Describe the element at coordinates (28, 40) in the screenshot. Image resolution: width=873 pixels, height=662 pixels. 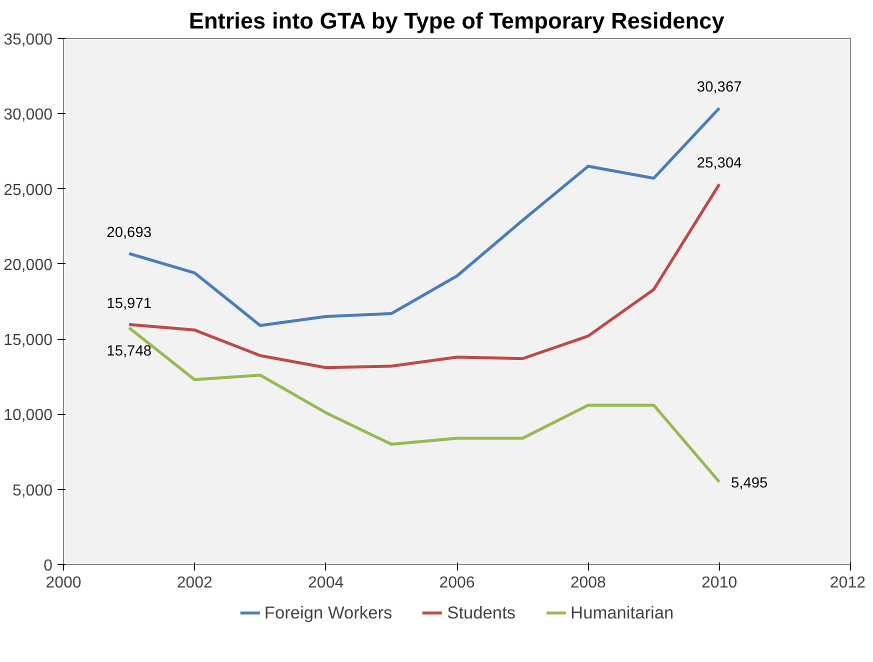
I see `y-tick-label: 35,000` at that location.